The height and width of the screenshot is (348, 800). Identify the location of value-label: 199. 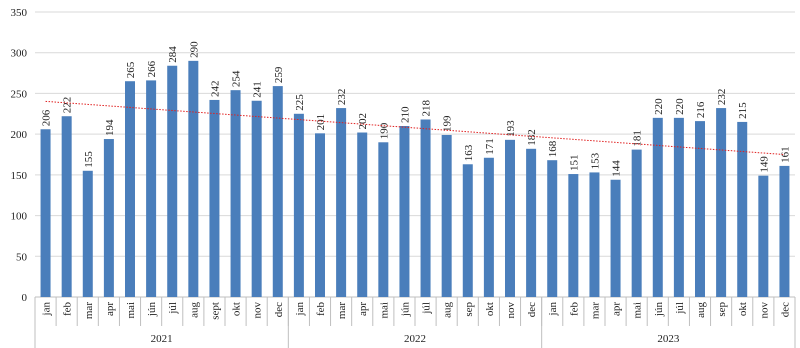
(448, 123).